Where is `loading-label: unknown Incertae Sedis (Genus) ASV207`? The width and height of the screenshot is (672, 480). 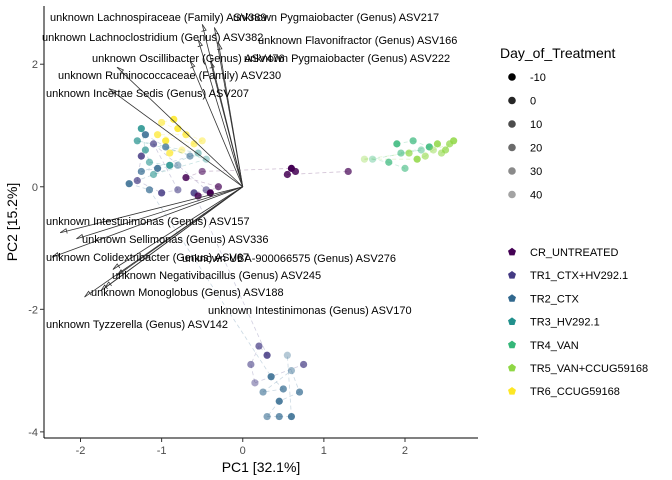
loading-label: unknown Incertae Sedis (Genus) ASV207 is located at coordinates (147, 94).